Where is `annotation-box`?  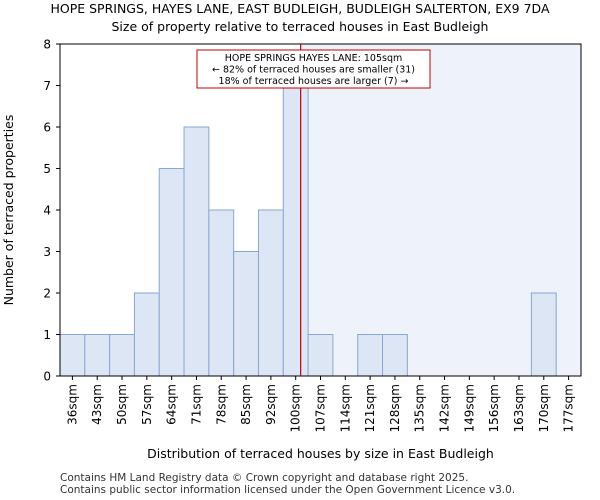 annotation-box is located at coordinates (313, 69).